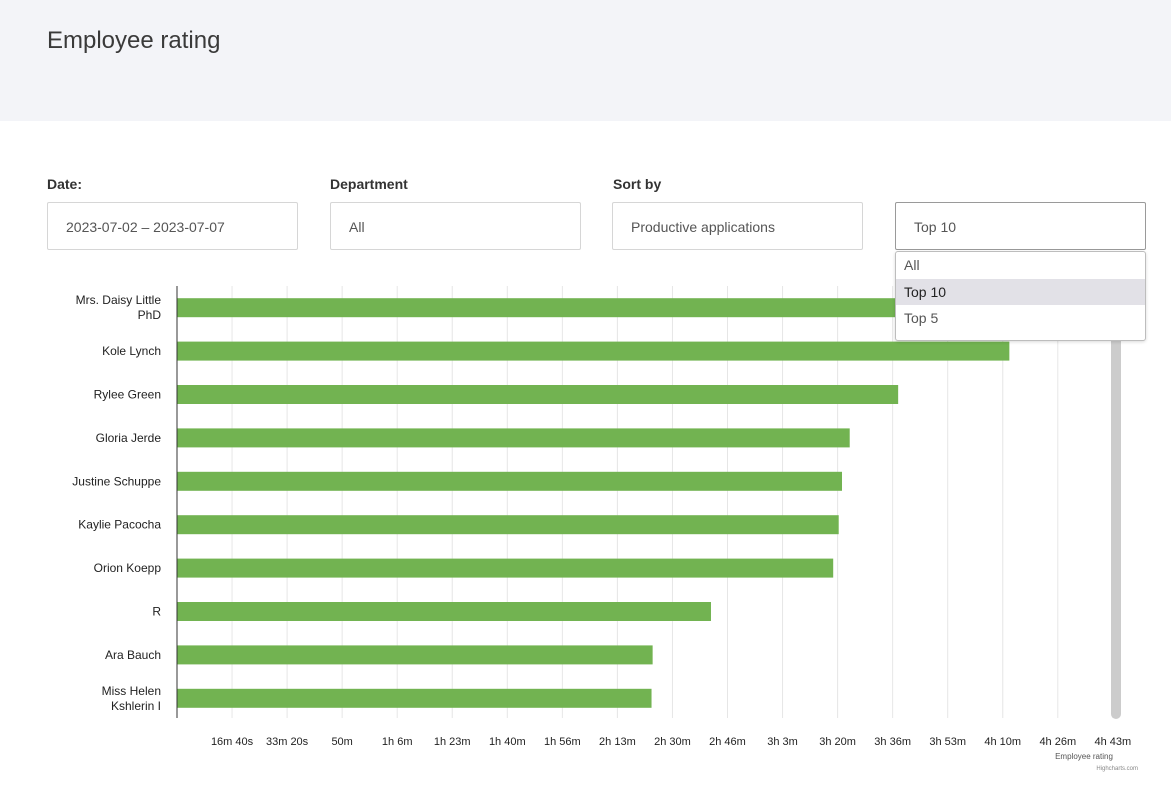  I want to click on x-tick-label: 33m 20s, so click(287, 742).